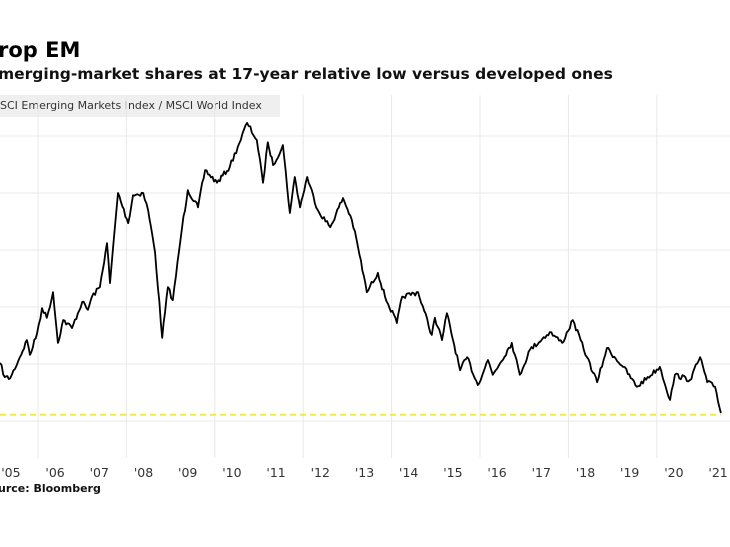 The height and width of the screenshot is (547, 730). Describe the element at coordinates (10, 472) in the screenshot. I see `x-tick-label: '05` at that location.